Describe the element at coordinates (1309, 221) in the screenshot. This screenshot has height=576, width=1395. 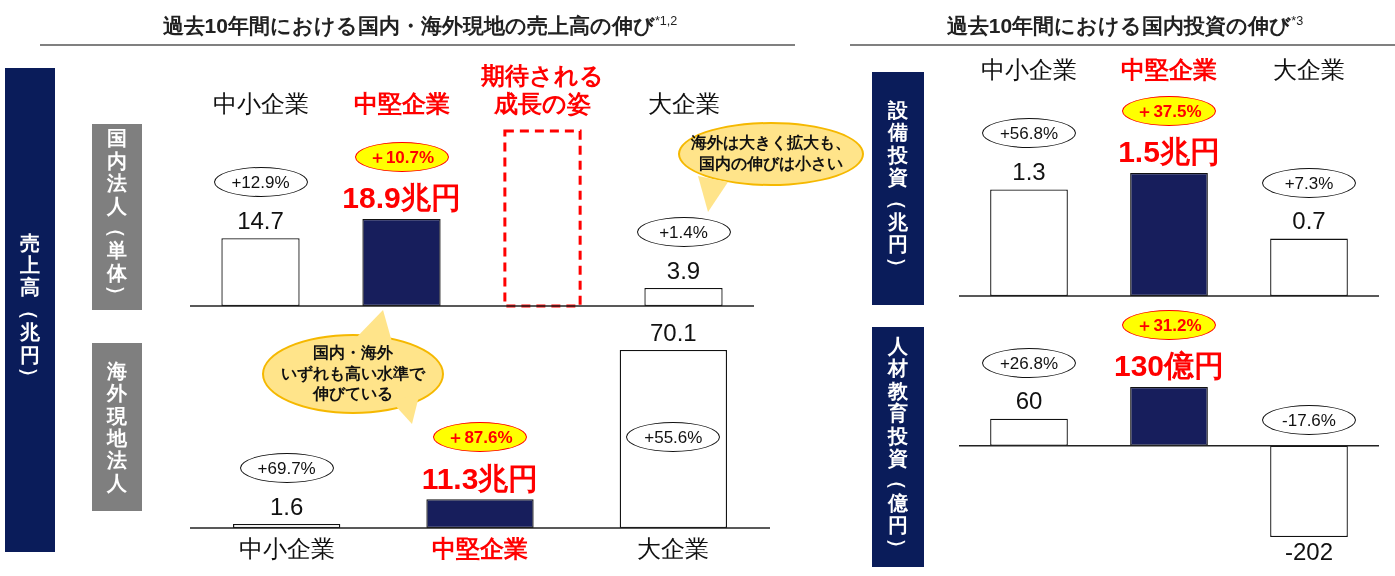
I see `data-label: 0.7` at that location.